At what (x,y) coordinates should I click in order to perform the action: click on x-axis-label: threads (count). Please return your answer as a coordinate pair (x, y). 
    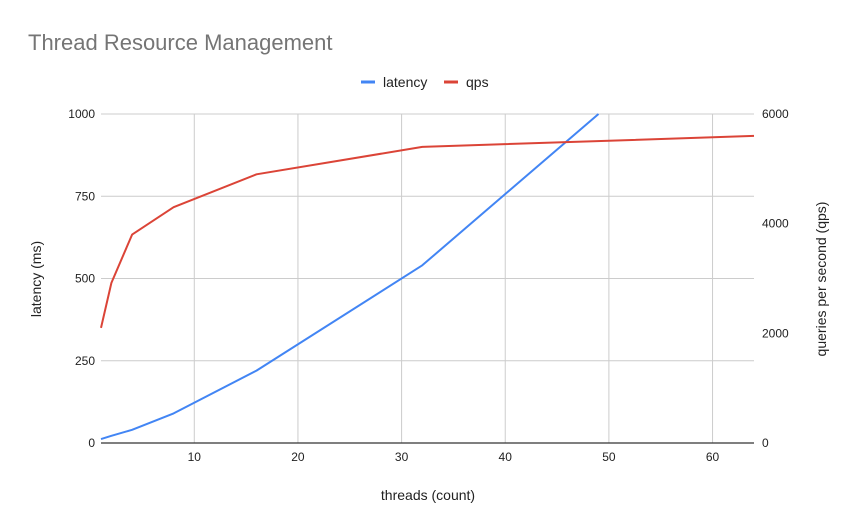
    Looking at the image, I should click on (428, 495).